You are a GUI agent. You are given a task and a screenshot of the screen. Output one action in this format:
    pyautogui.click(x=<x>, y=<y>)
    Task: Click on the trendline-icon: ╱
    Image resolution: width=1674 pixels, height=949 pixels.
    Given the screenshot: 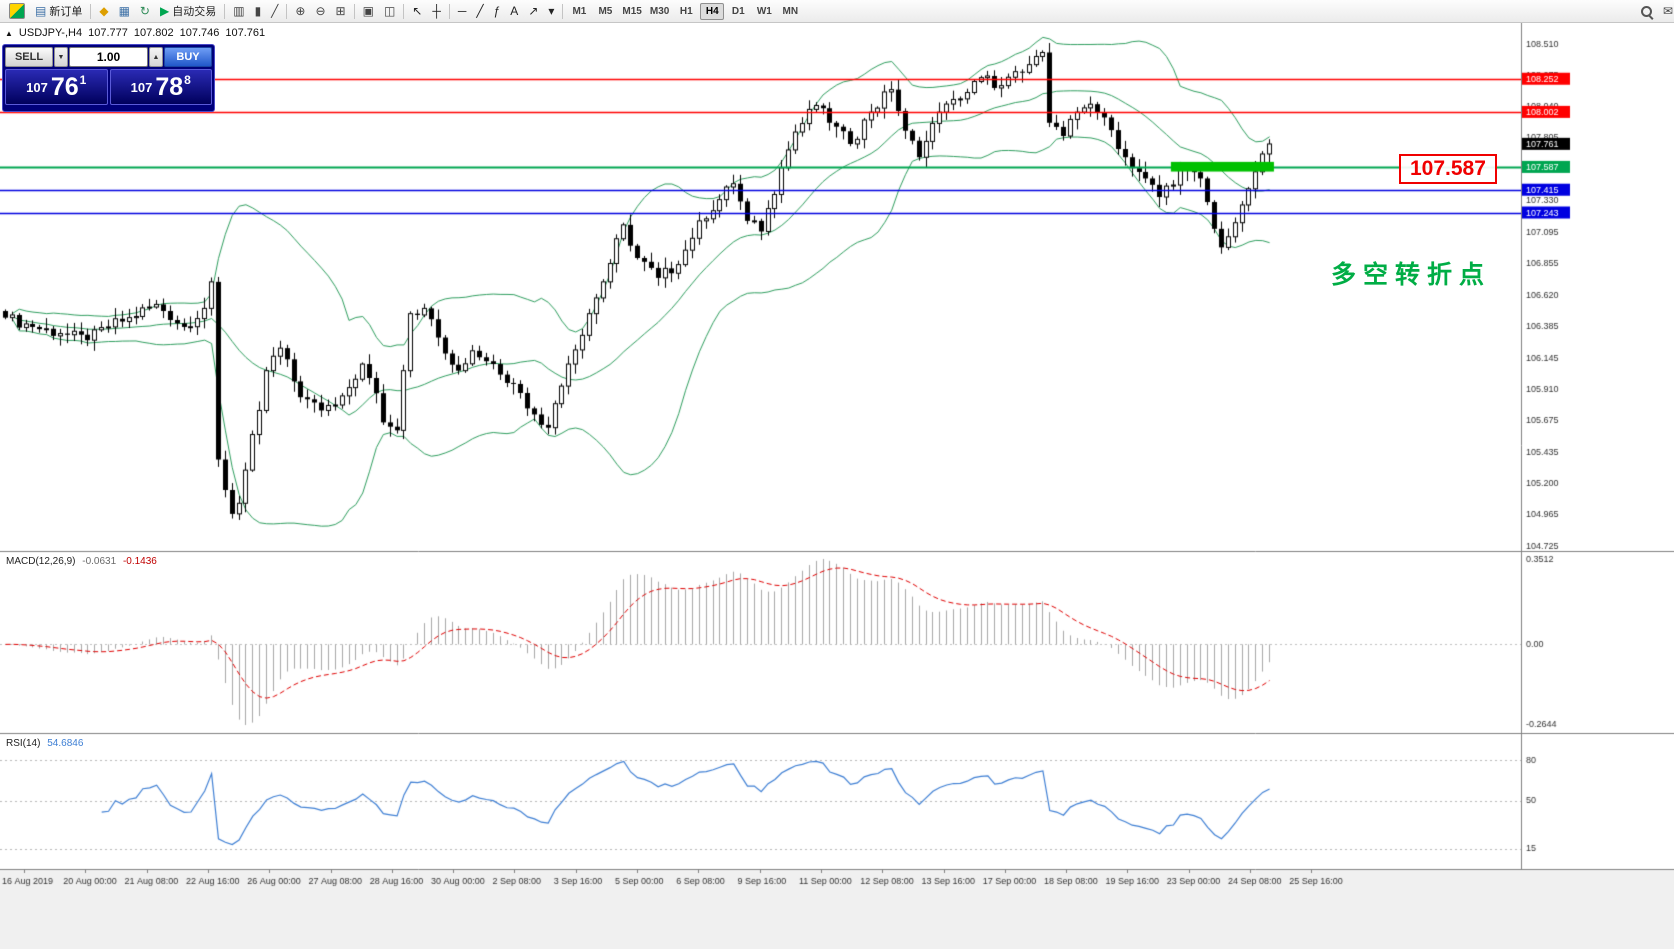 What is the action you would take?
    pyautogui.click(x=479, y=11)
    